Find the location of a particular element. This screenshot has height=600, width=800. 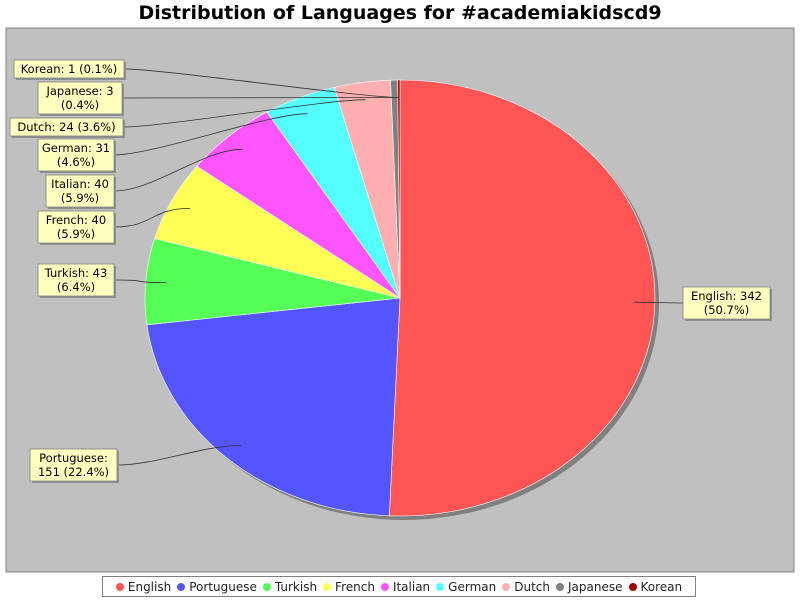

legend-item-french: French is located at coordinates (349, 587).